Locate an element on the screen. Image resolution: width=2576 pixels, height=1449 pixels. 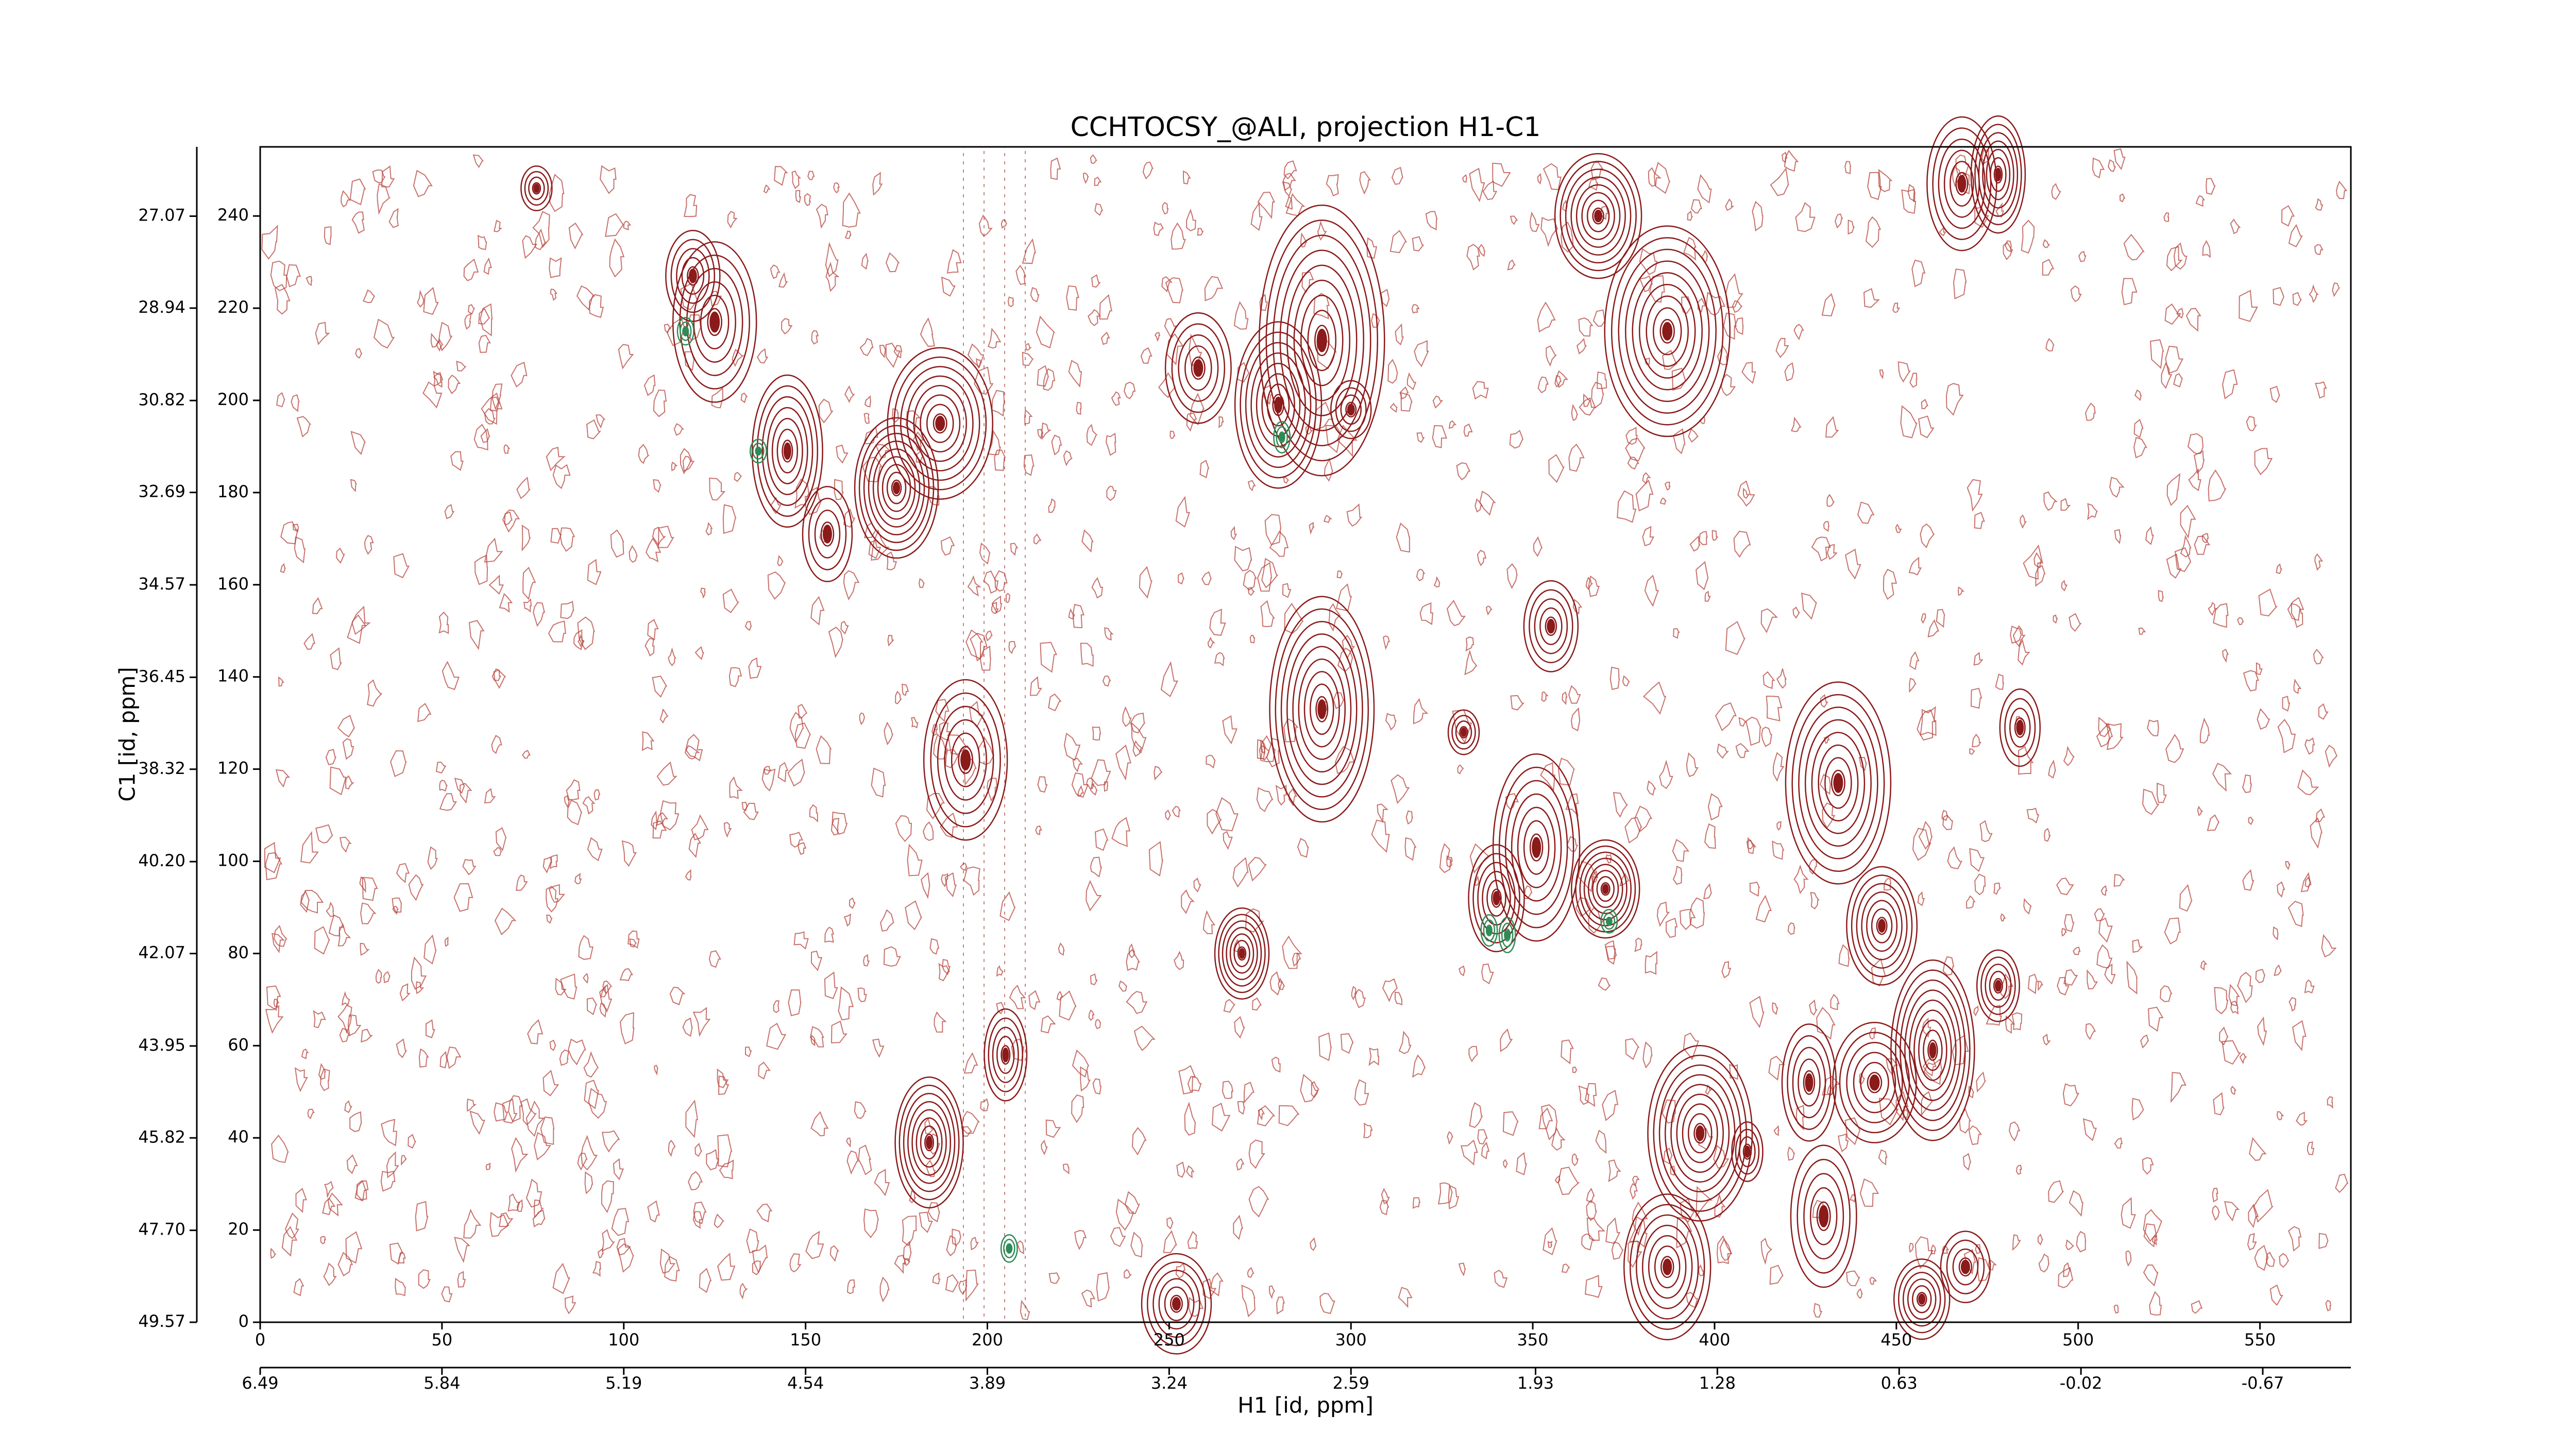
y-tick-label: 140 is located at coordinates (233, 676).